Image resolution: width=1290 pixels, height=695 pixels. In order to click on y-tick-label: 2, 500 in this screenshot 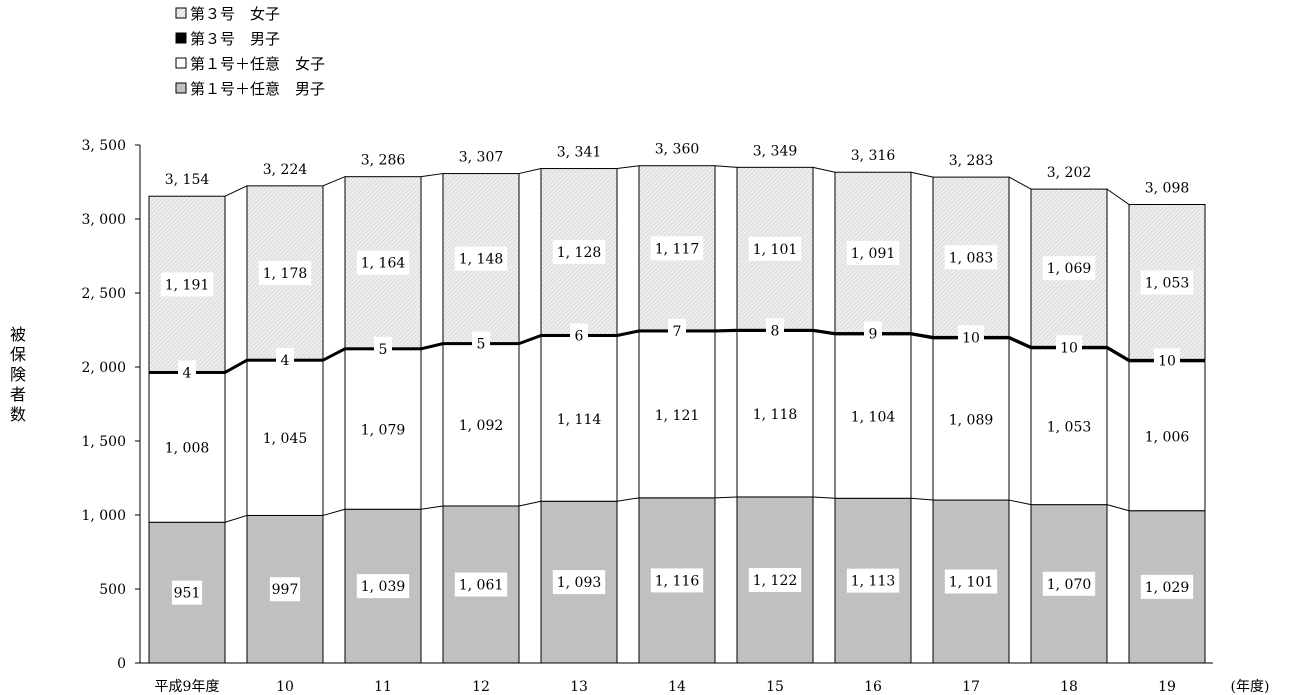, I will do `click(103, 294)`.